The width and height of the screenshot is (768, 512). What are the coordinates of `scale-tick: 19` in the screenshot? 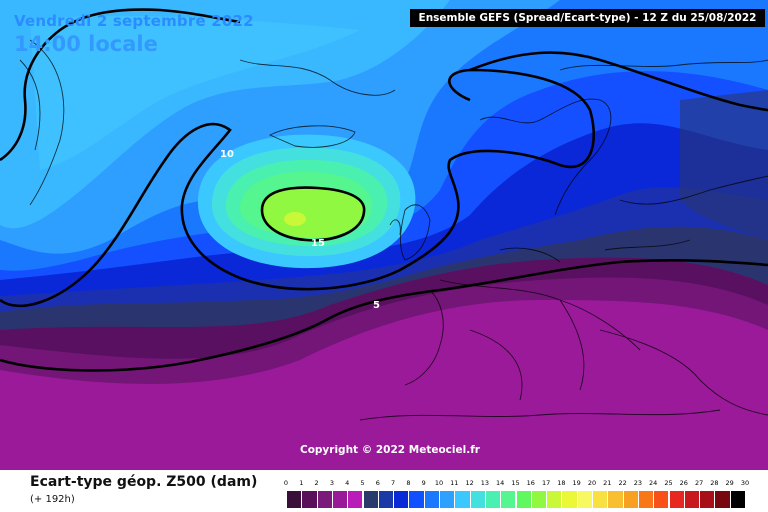 It's located at (576, 483).